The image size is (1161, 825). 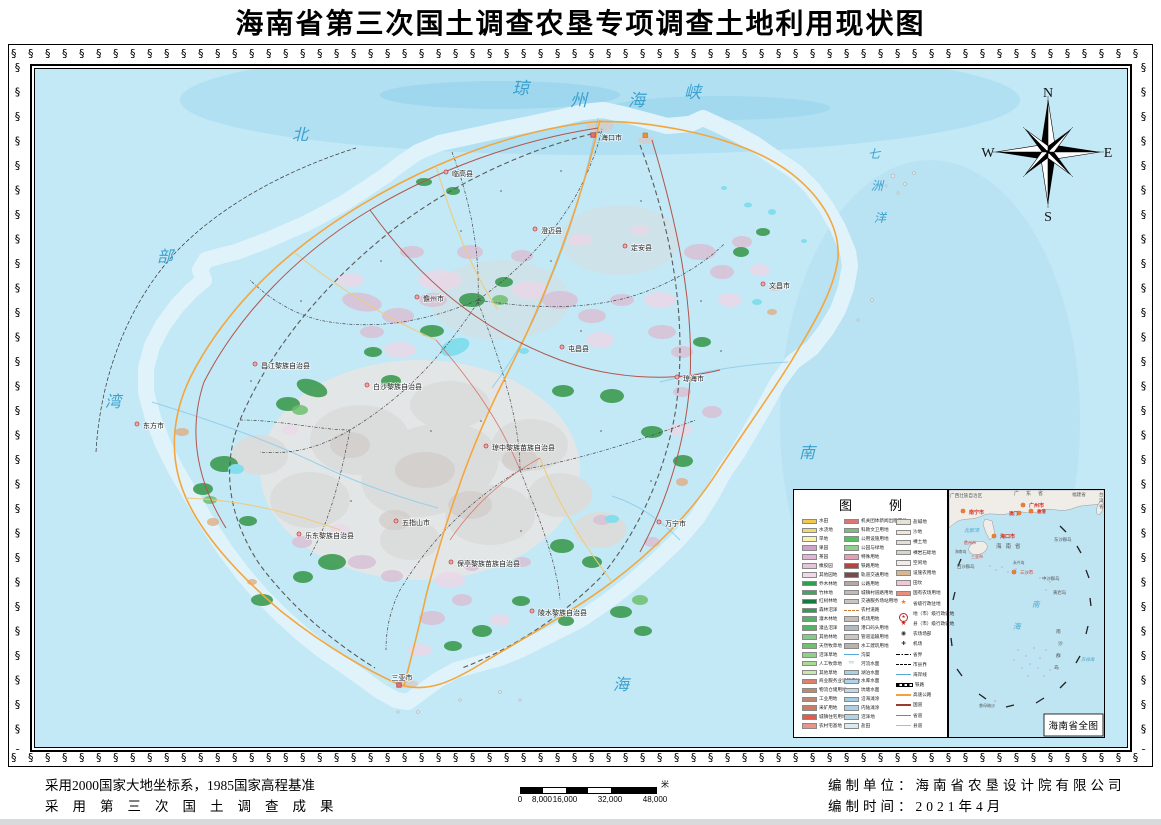 What do you see at coordinates (870, 619) in the screenshot?
I see `legend-label: 机场用地` at bounding box center [870, 619].